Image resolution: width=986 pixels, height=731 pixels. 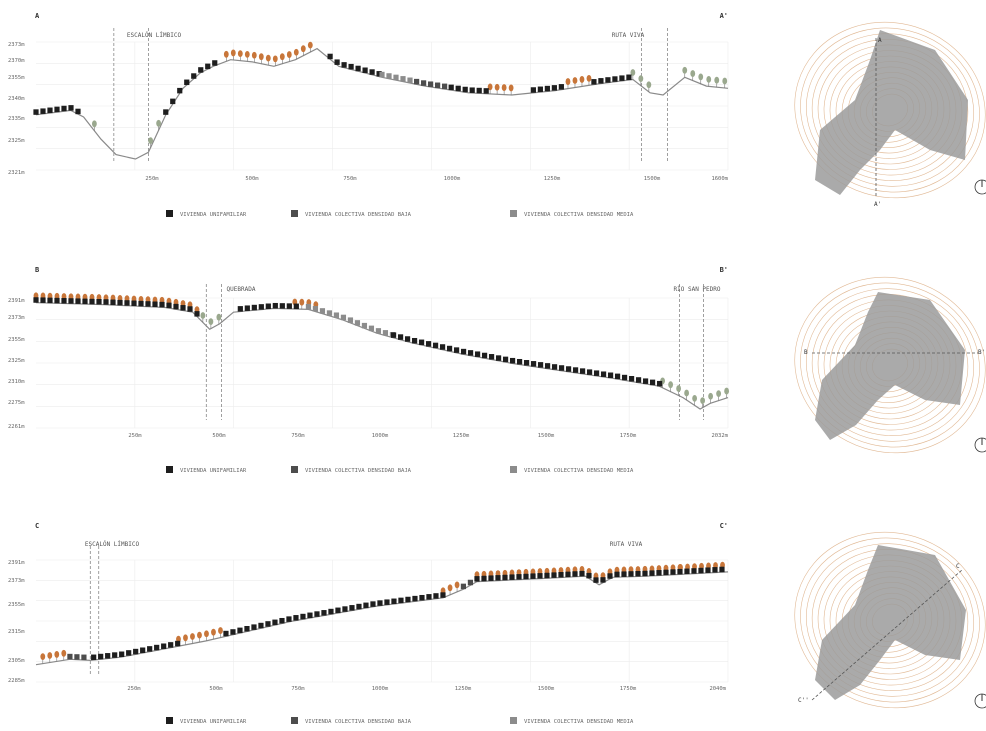 What do you see at coordinates (16, 632) in the screenshot?
I see `y-tick: 2315m` at bounding box center [16, 632].